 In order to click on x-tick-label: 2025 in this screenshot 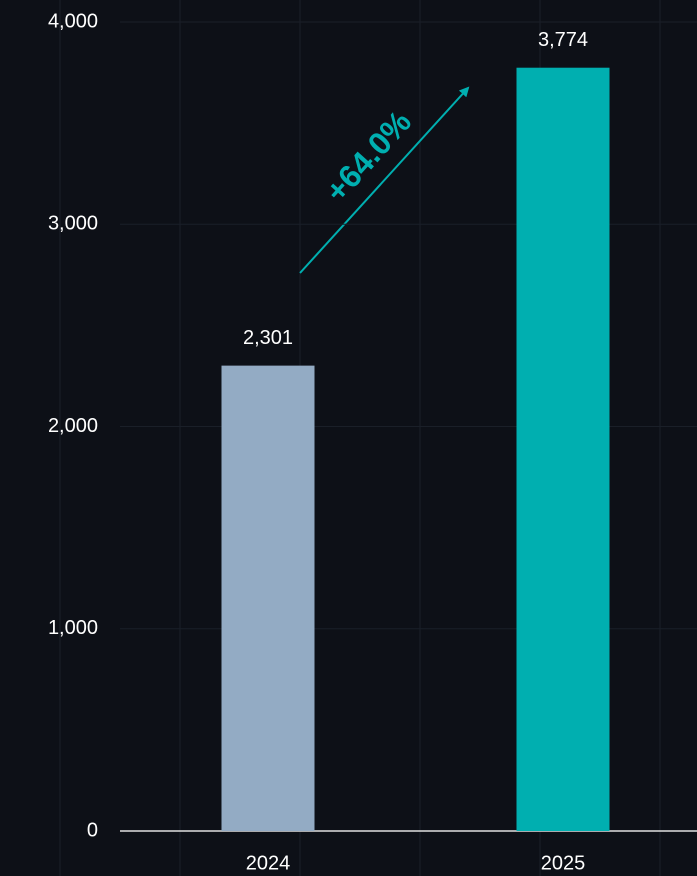, I will do `click(563, 863)`.